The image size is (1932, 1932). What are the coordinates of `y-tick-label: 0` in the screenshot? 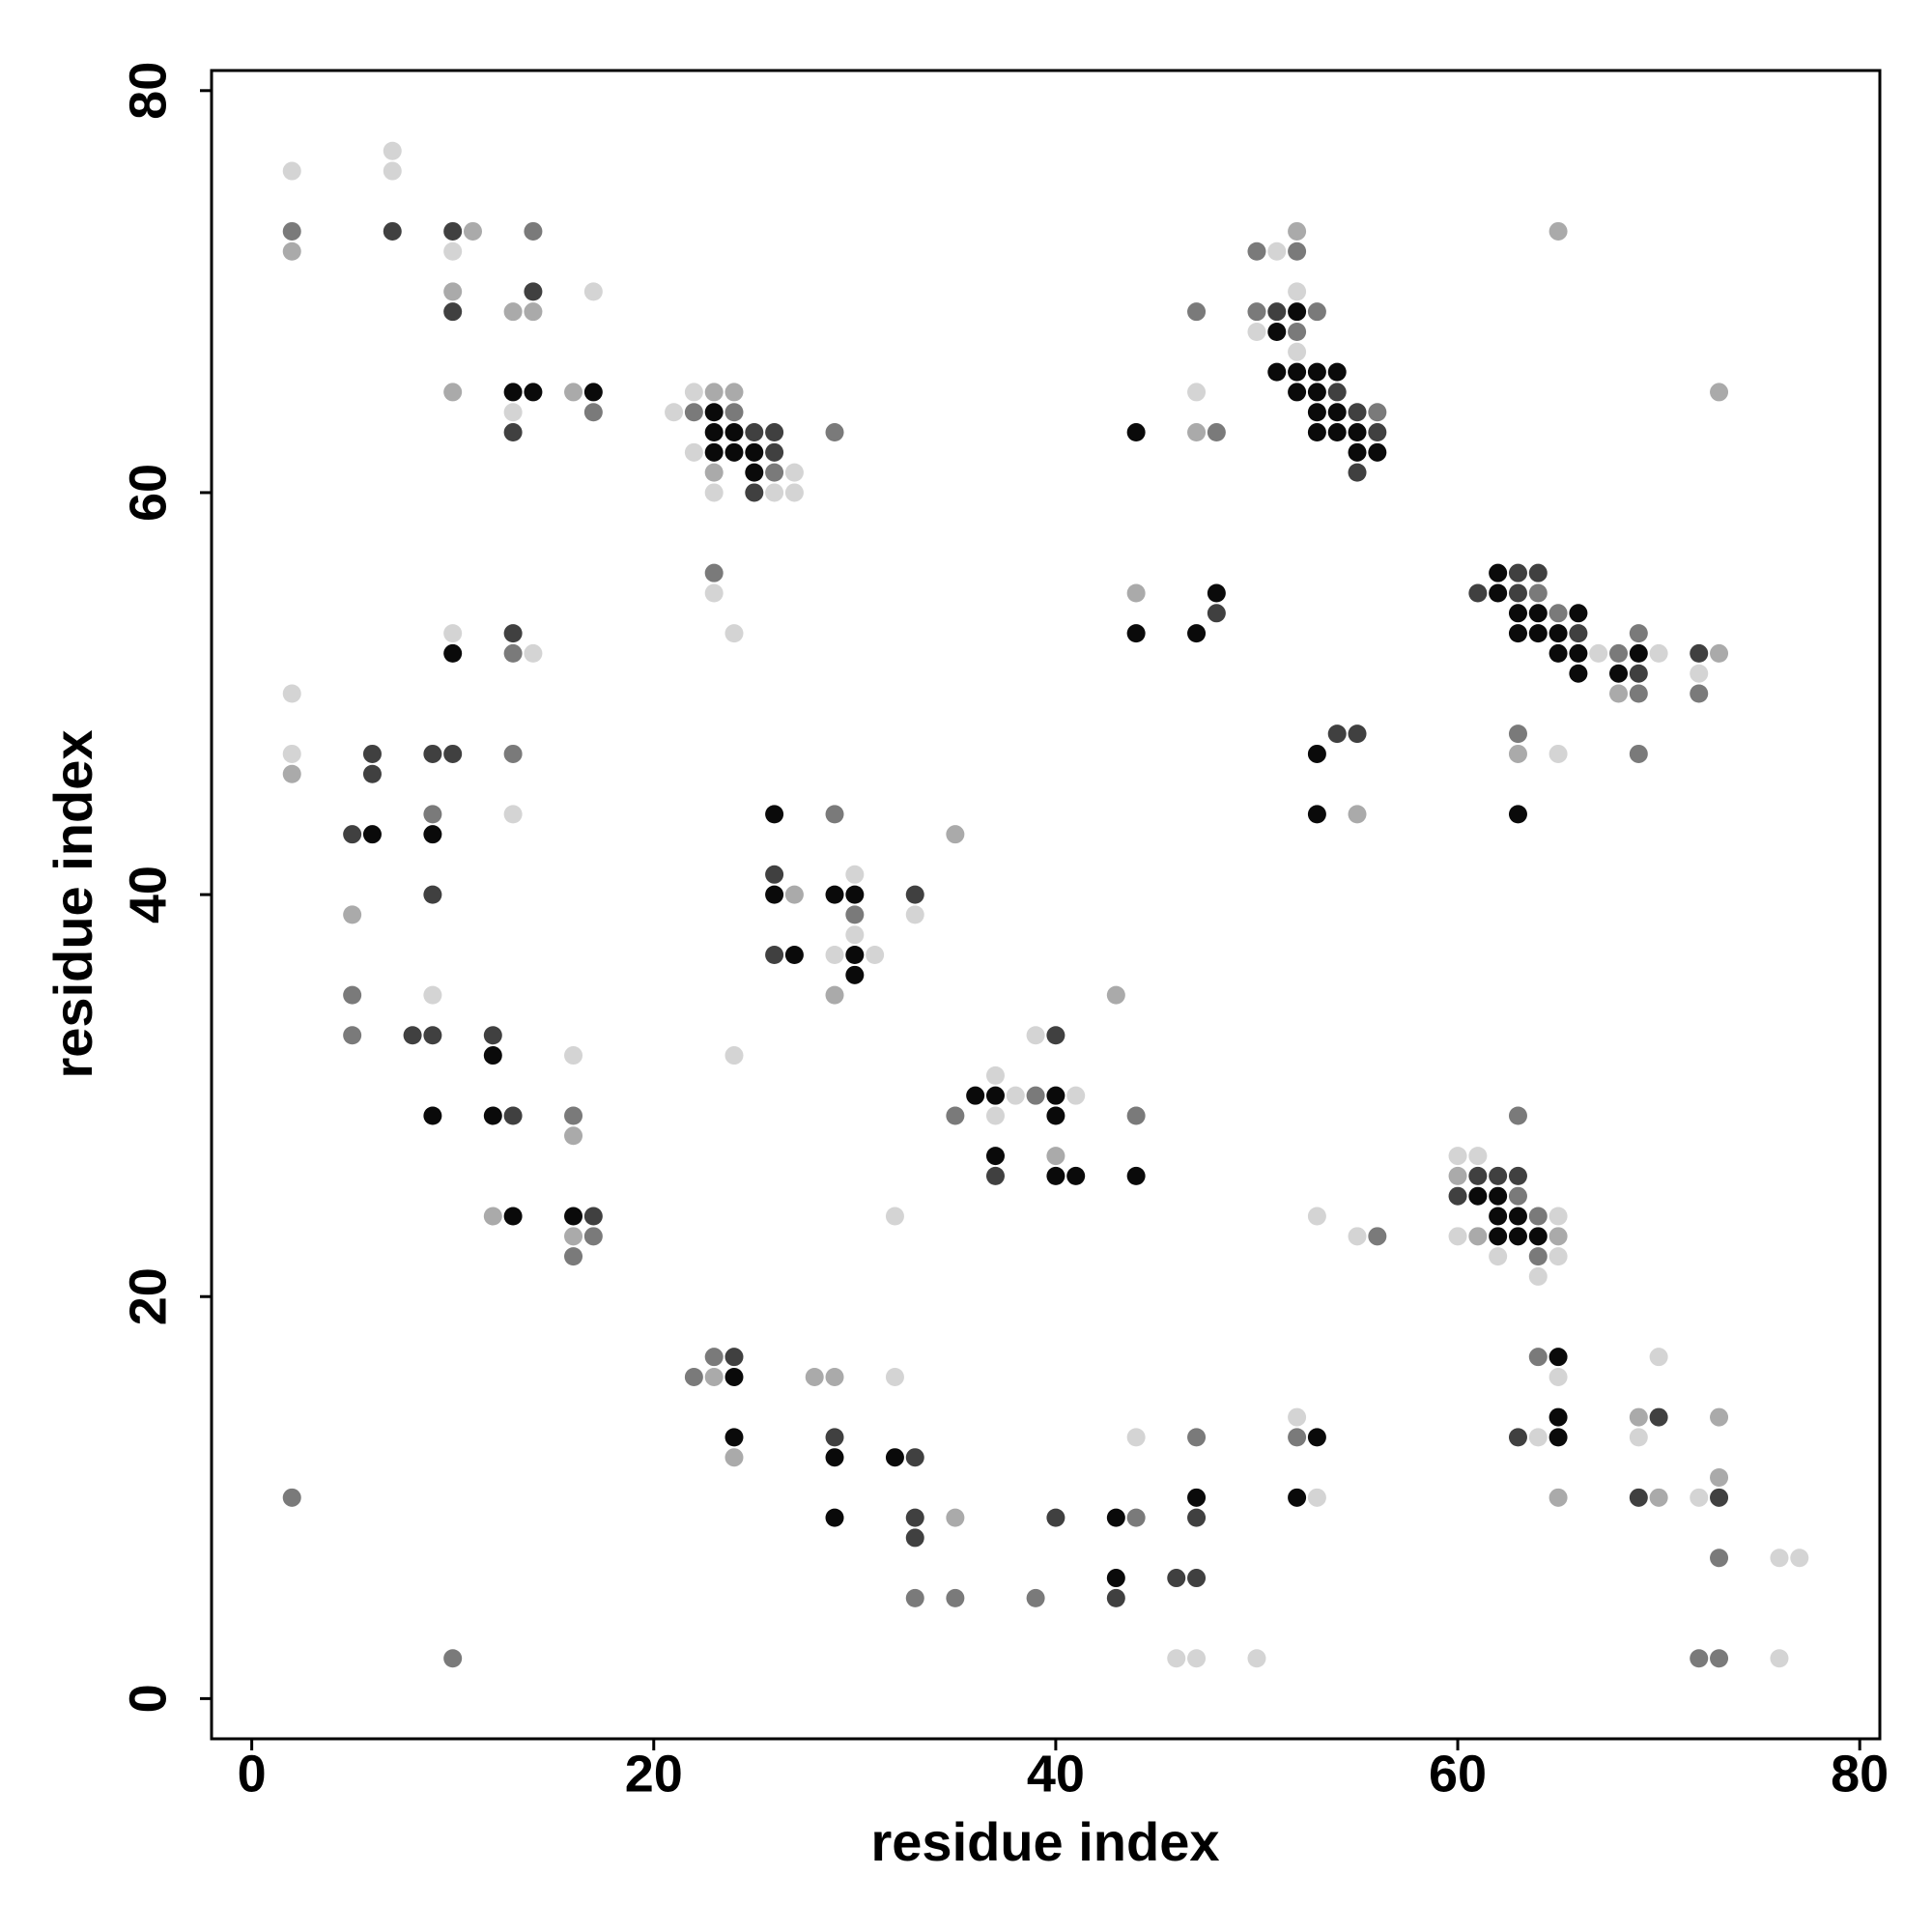 It's located at (148, 1698).